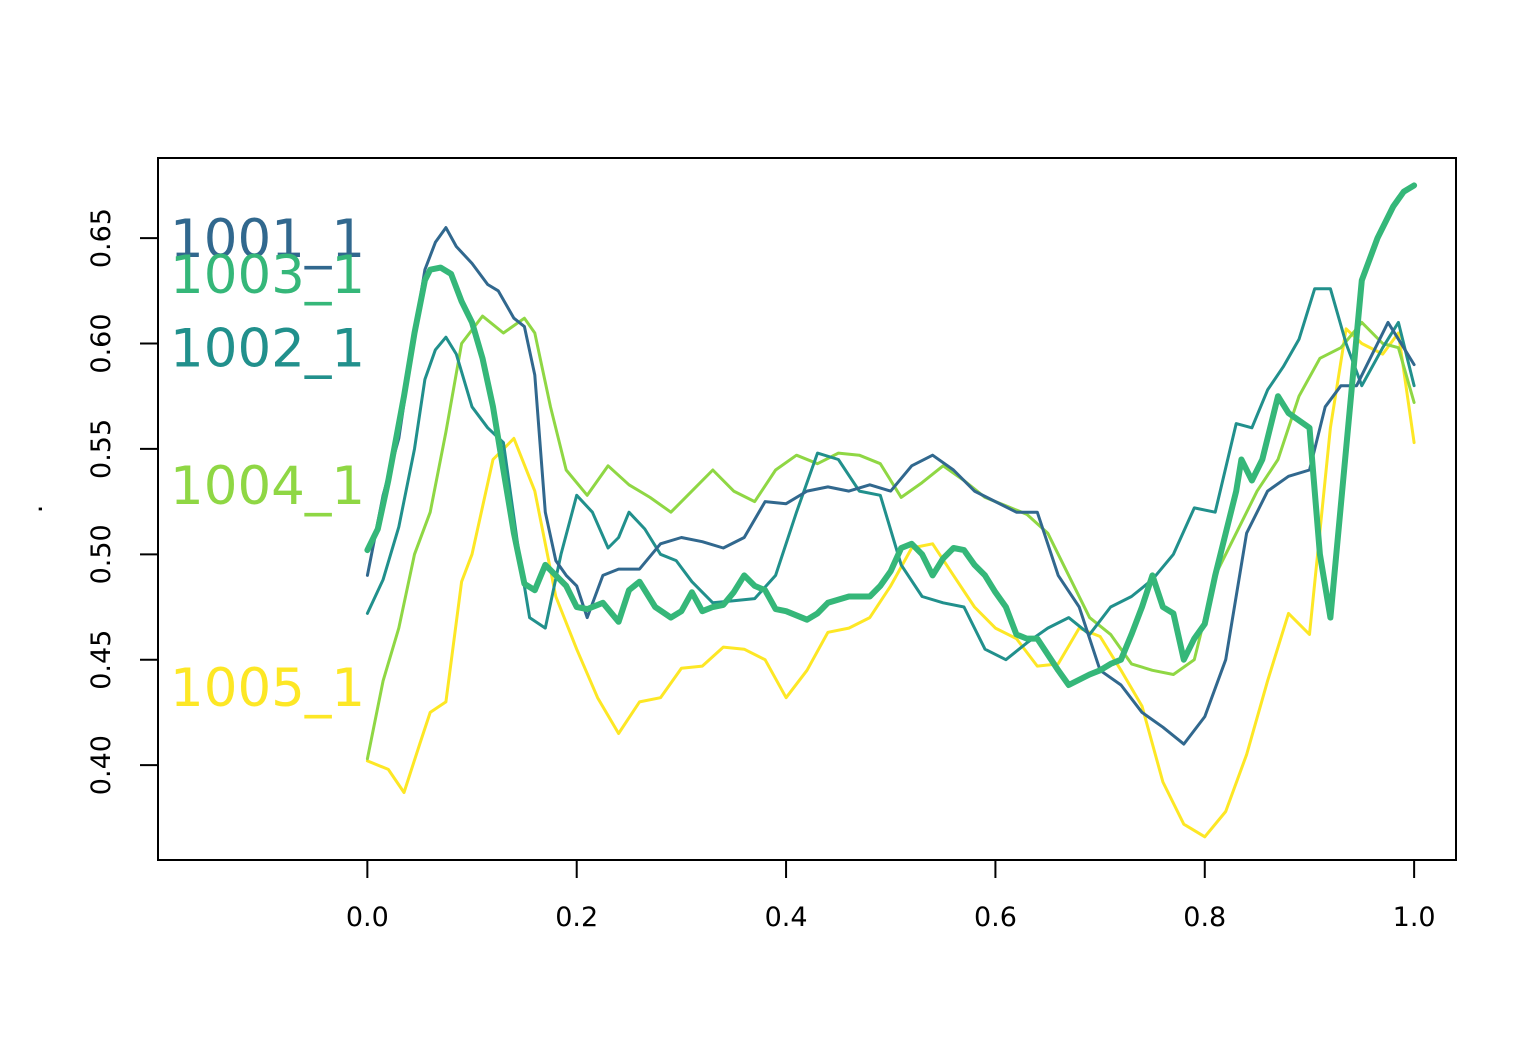  Describe the element at coordinates (101, 765) in the screenshot. I see `y-tick-label: 0.40` at that location.